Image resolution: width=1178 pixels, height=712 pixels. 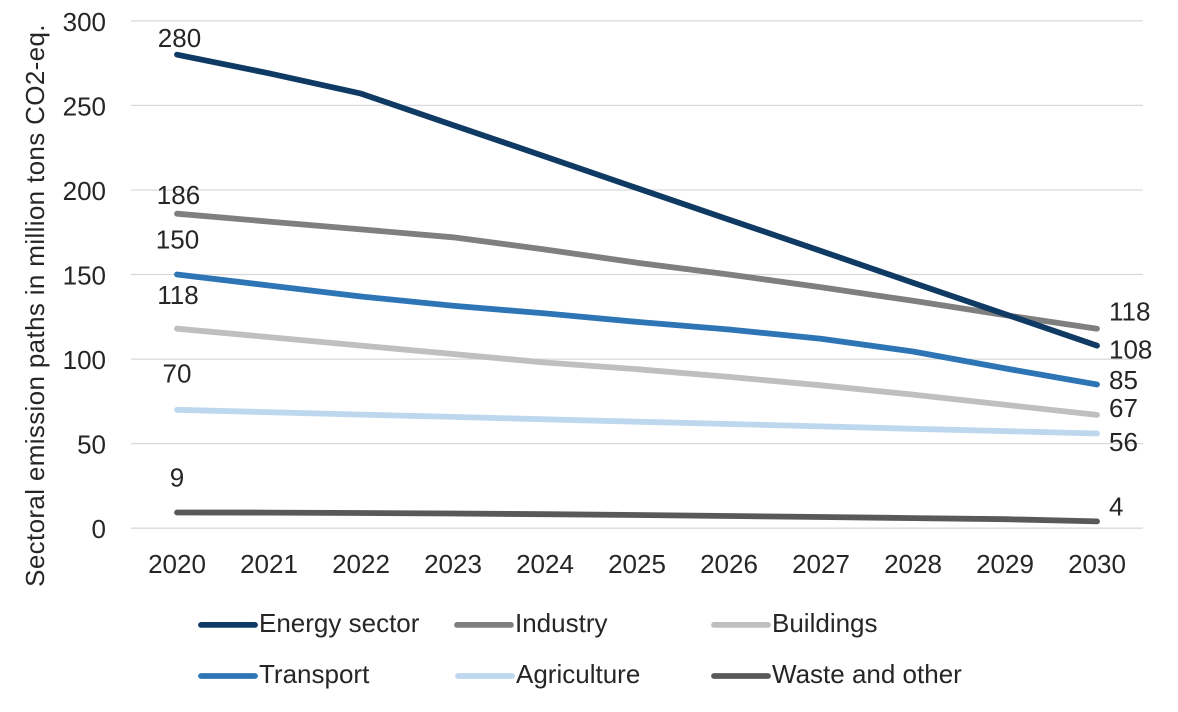 I want to click on svg-text: 2024, so click(x=545, y=564).